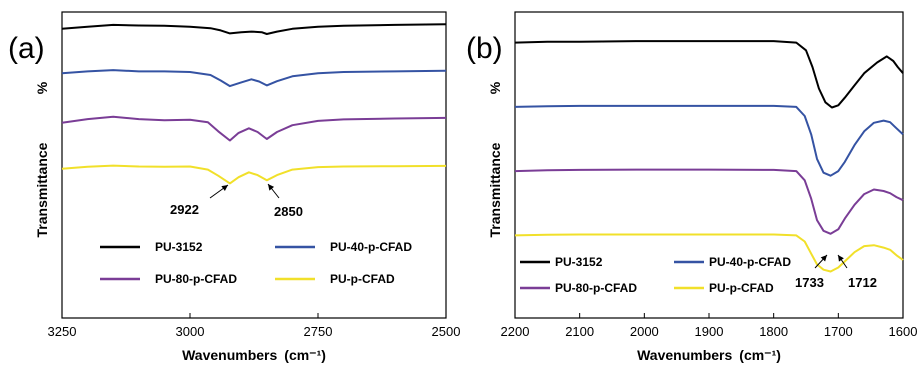 This screenshot has height=371, width=919. Describe the element at coordinates (190, 331) in the screenshot. I see `x-tick-label: 3000` at that location.